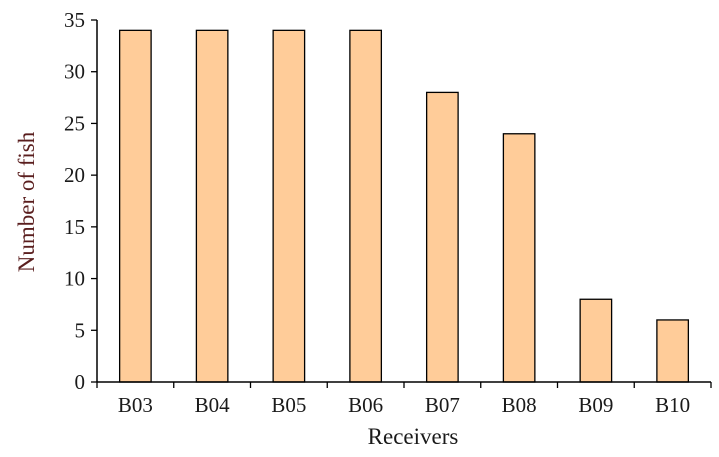 The height and width of the screenshot is (457, 719). What do you see at coordinates (211, 206) in the screenshot?
I see `bar-b04` at bounding box center [211, 206].